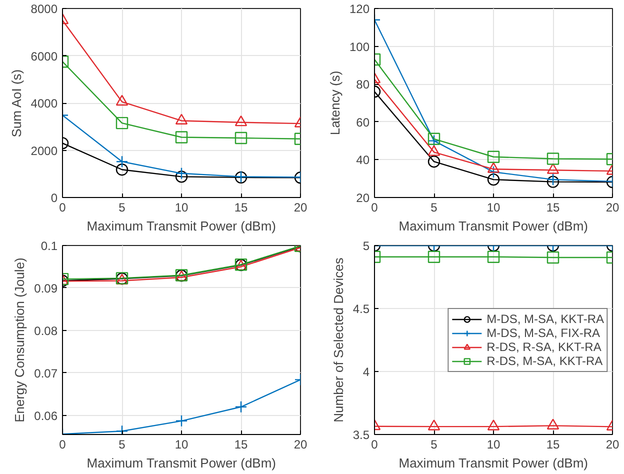  What do you see at coordinates (363, 122) in the screenshot?
I see `y-tick-label: 60` at bounding box center [363, 122].